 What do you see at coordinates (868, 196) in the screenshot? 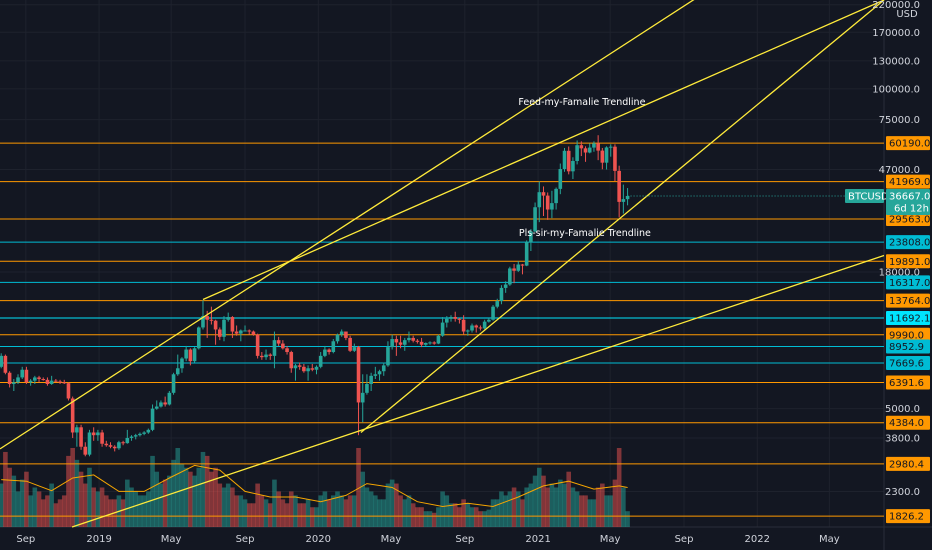
I see `symbol-label: BTCUSD` at bounding box center [868, 196].